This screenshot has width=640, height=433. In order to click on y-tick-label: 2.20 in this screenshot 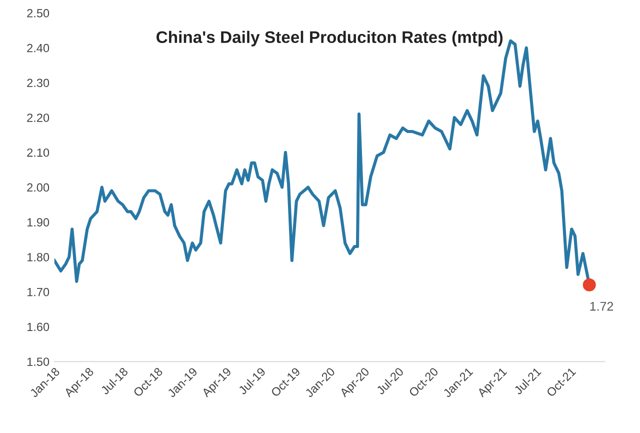, I will do `click(38, 118)`.